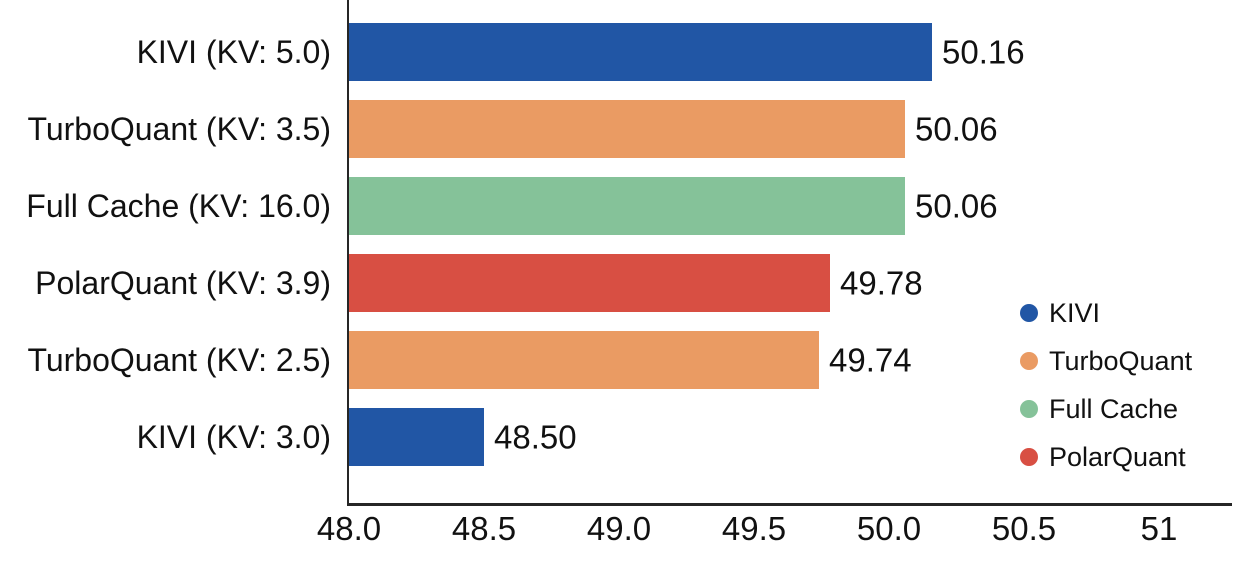 Image resolution: width=1250 pixels, height=561 pixels. What do you see at coordinates (179, 129) in the screenshot?
I see `category-label: TurboQuant (KV: 3.5)` at bounding box center [179, 129].